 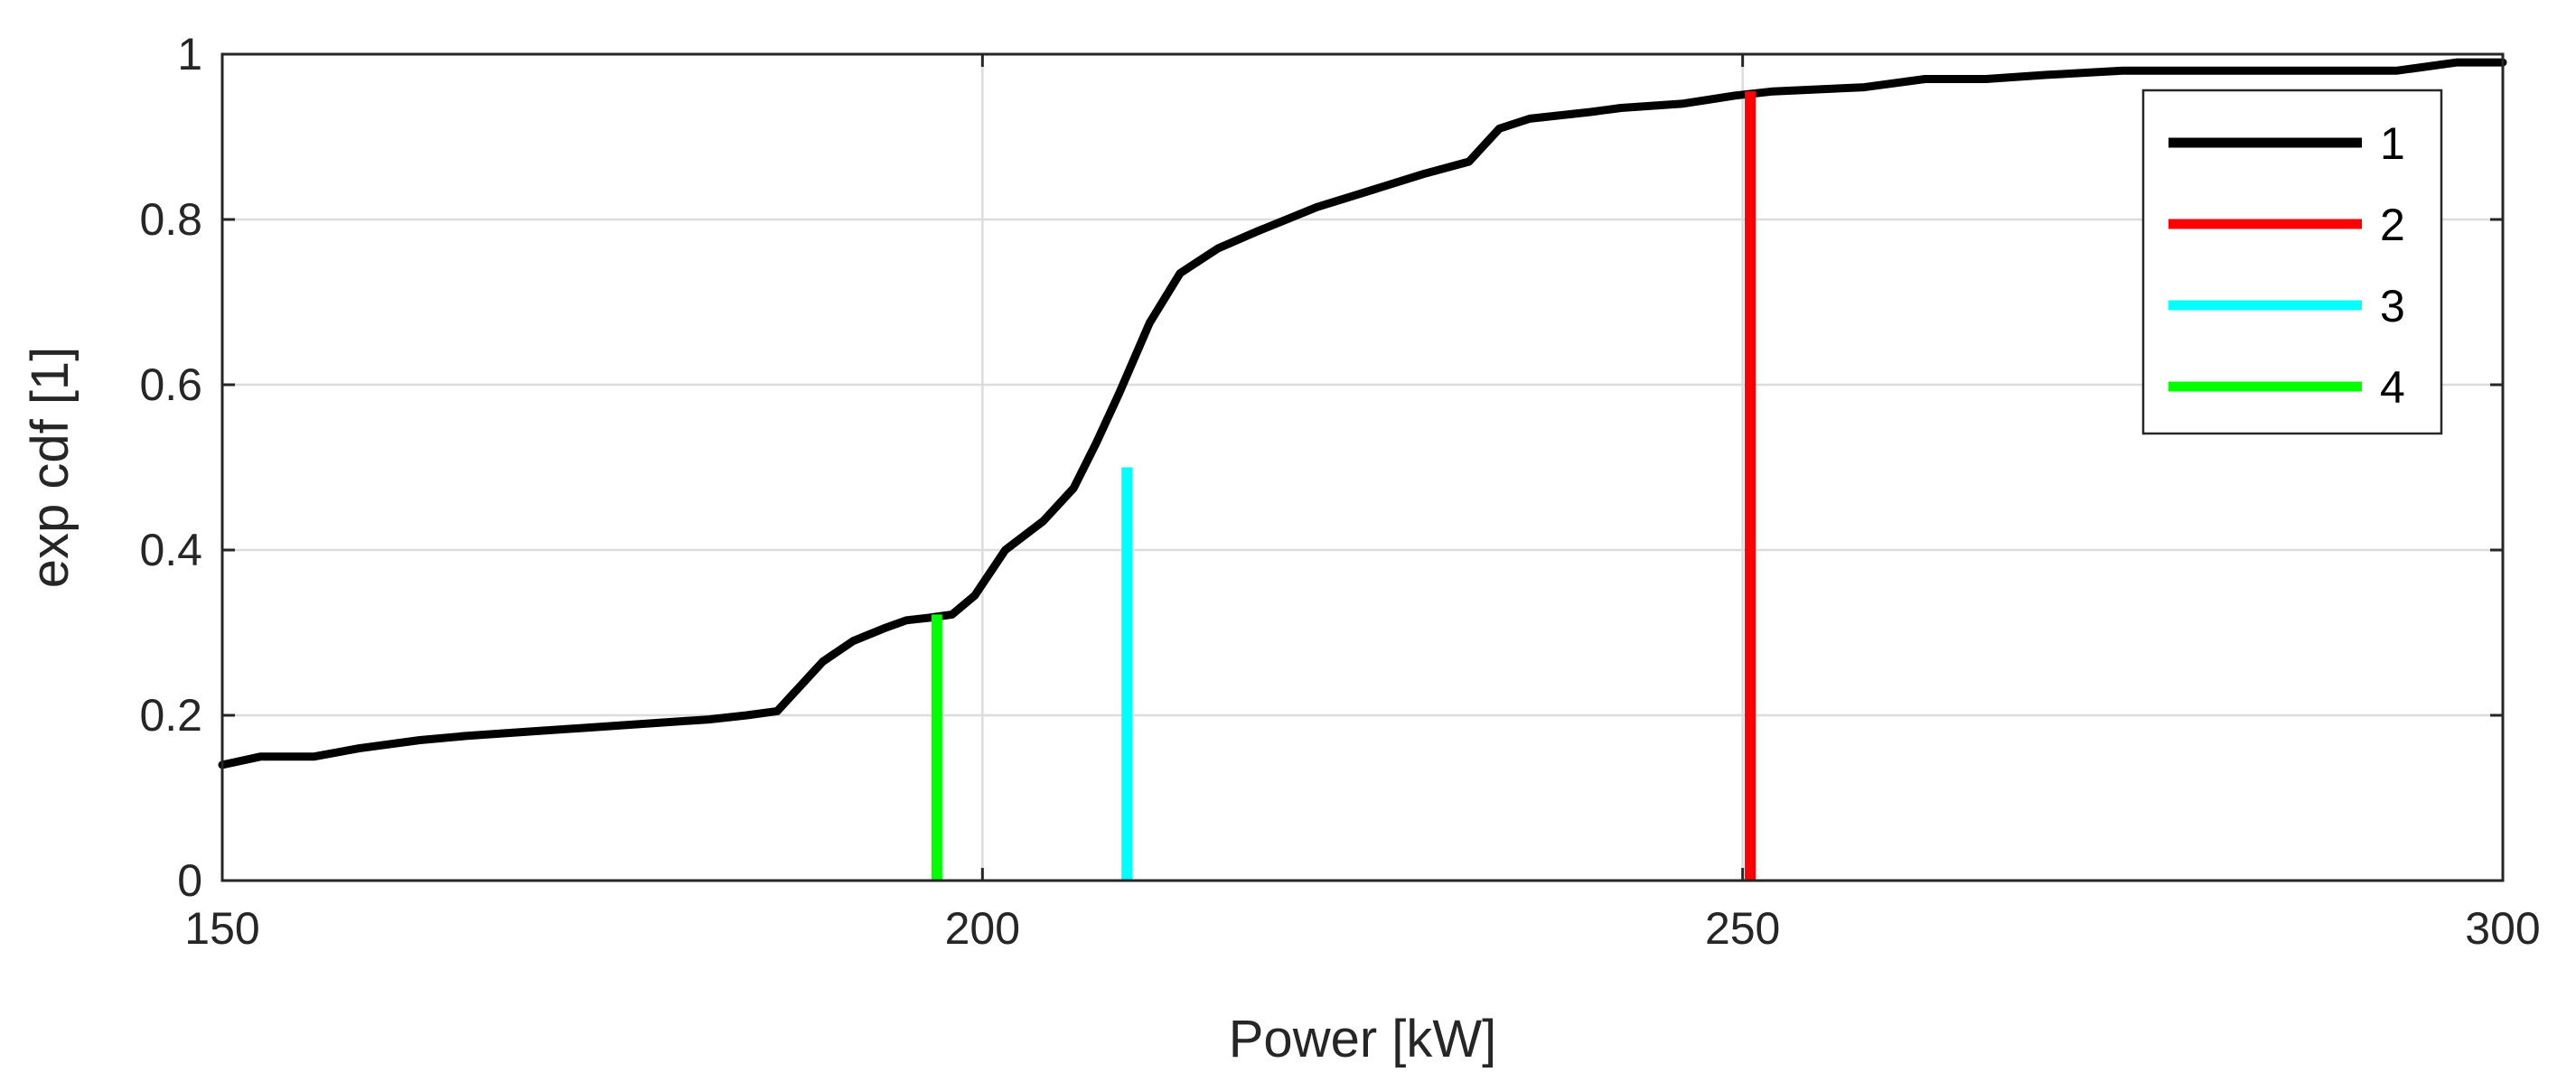 What do you see at coordinates (1742, 928) in the screenshot?
I see `x-tick-label: 250` at bounding box center [1742, 928].